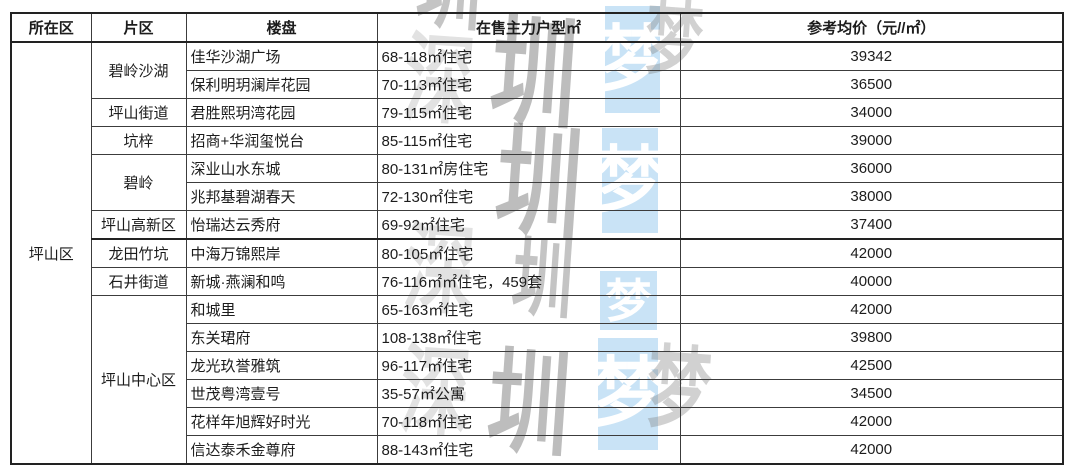  Describe the element at coordinates (528, 27) in the screenshot. I see `header-unit-type: 在售主力户型㎡` at that location.